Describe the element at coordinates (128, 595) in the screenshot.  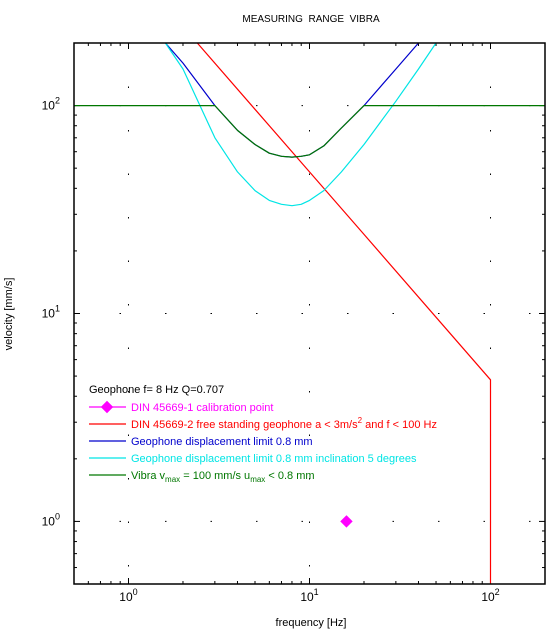
I see `x-tick-label: 10⁰` at that location.